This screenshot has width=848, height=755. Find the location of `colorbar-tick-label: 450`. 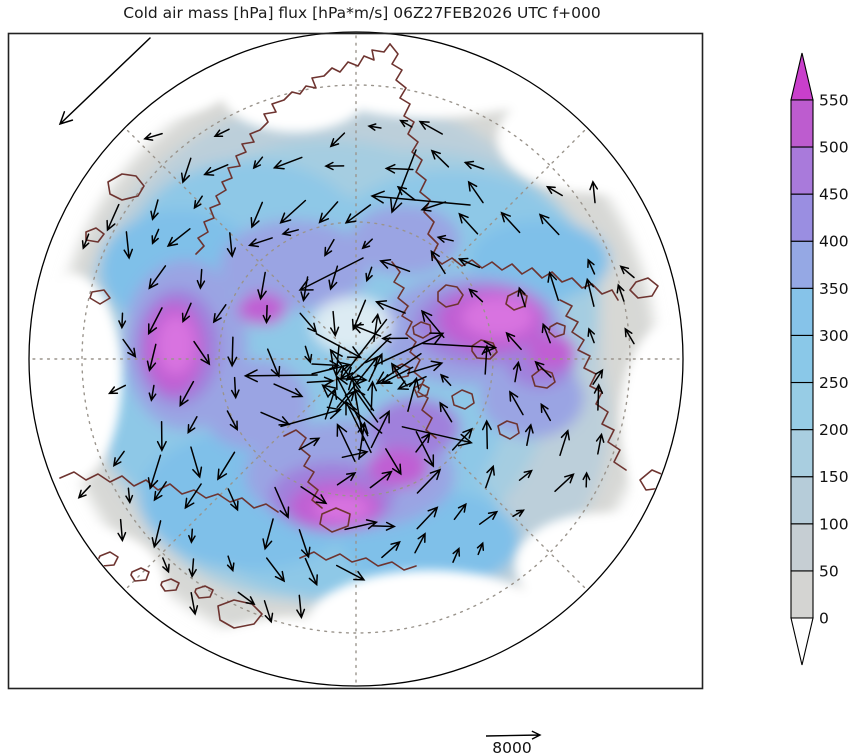

colorbar-tick-label: 450 is located at coordinates (833, 195).